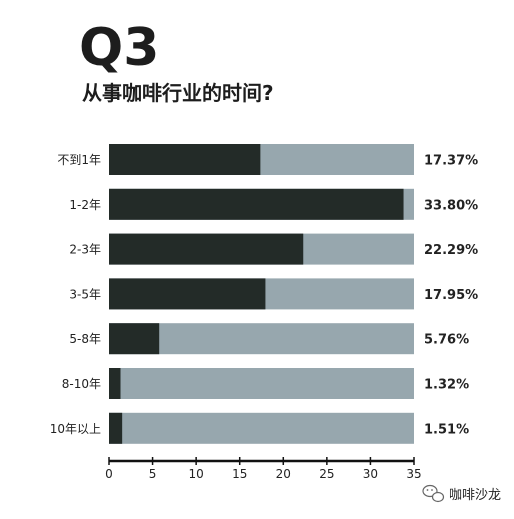  What do you see at coordinates (446, 429) in the screenshot?
I see `value-label: 1.51%` at bounding box center [446, 429].